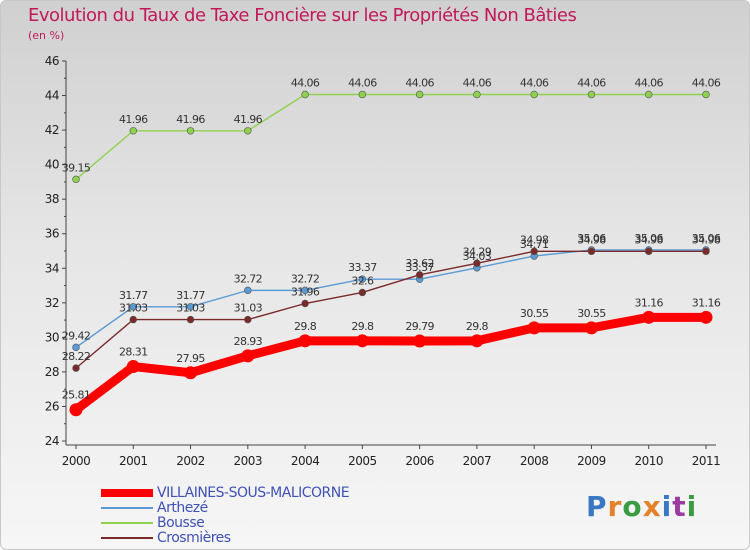 Image resolution: width=750 pixels, height=550 pixels. Describe the element at coordinates (52, 199) in the screenshot. I see `y-tick-label: 38` at that location.